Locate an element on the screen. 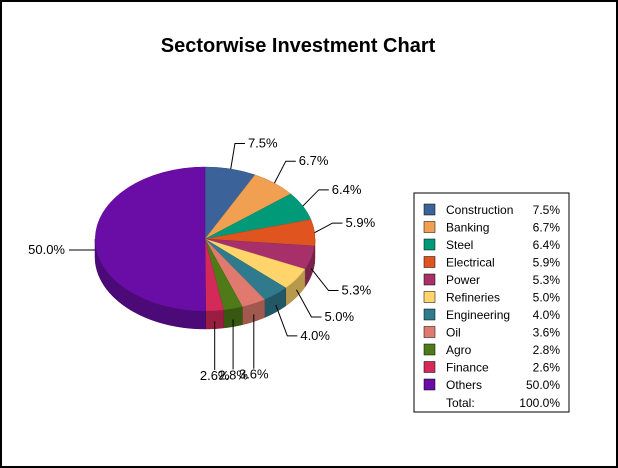 The height and width of the screenshot is (468, 618). legend-value-power: 5.3% is located at coordinates (547, 280).